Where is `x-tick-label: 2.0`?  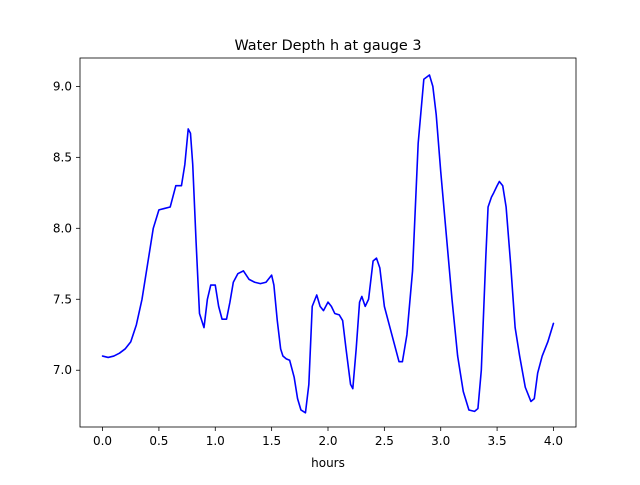 x-tick-label: 2.0 is located at coordinates (327, 441).